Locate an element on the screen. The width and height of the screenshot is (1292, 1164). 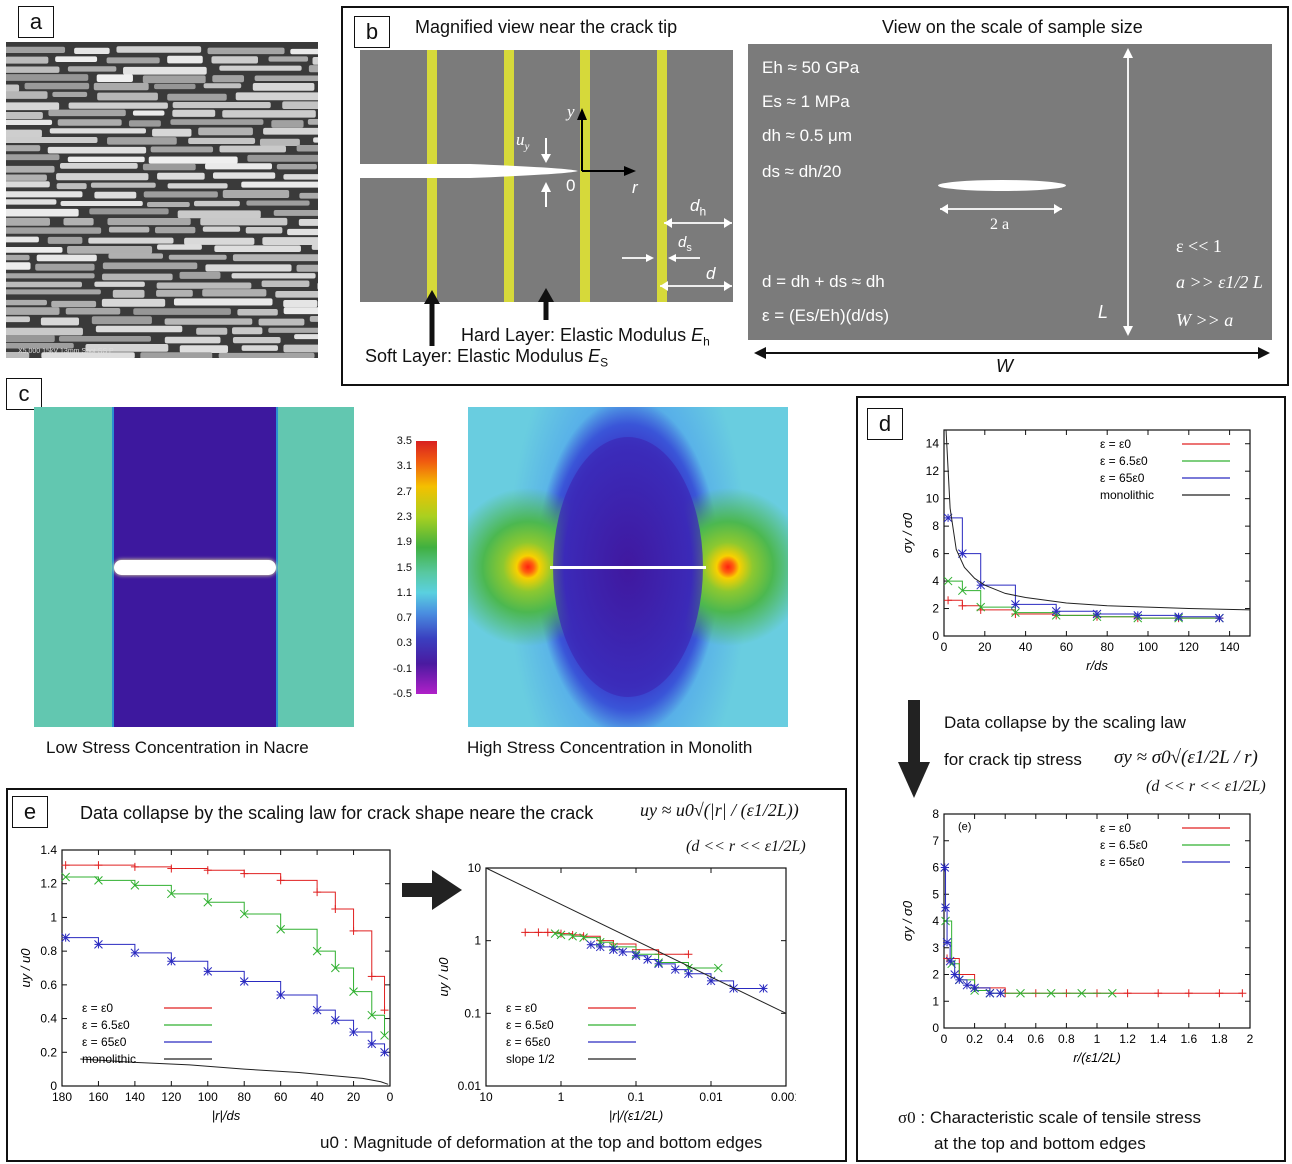
stress-colorbar is located at coordinates (426, 567).